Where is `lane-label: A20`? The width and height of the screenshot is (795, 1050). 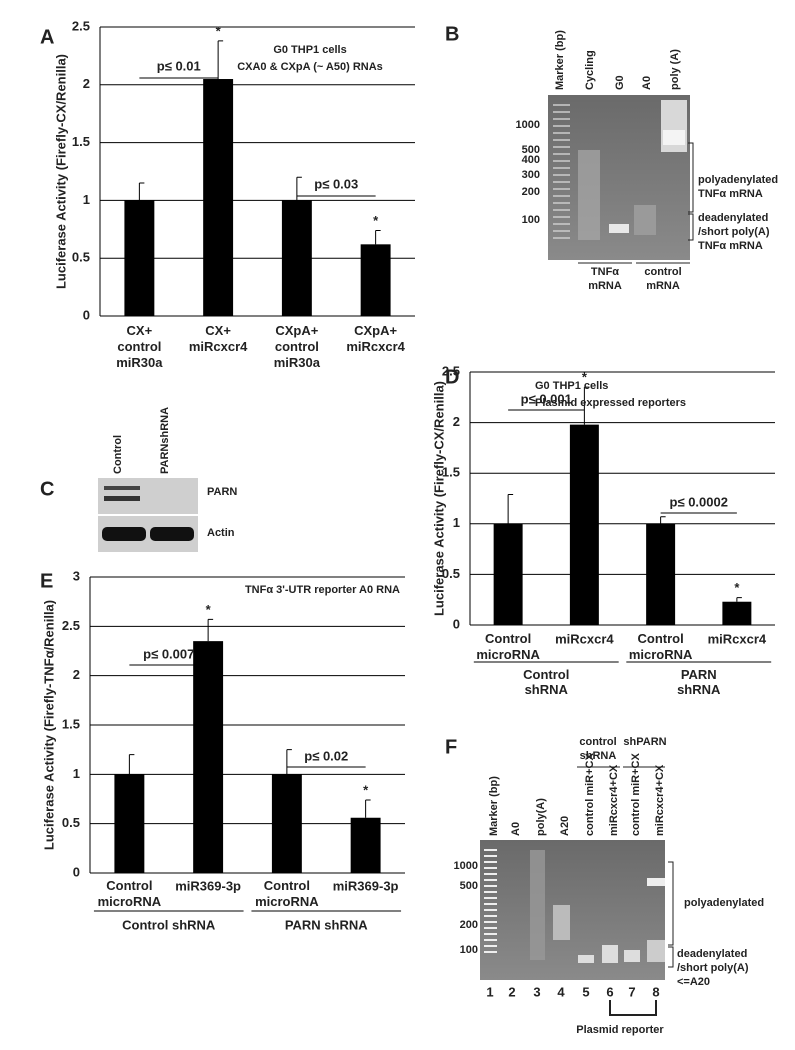 lane-label: A20 is located at coordinates (565, 826).